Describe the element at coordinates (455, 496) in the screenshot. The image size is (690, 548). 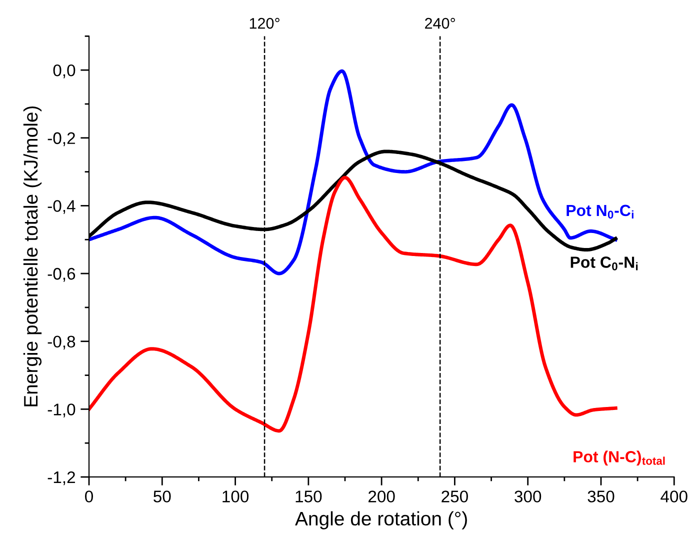
I see `x-tick-label: 250` at that location.